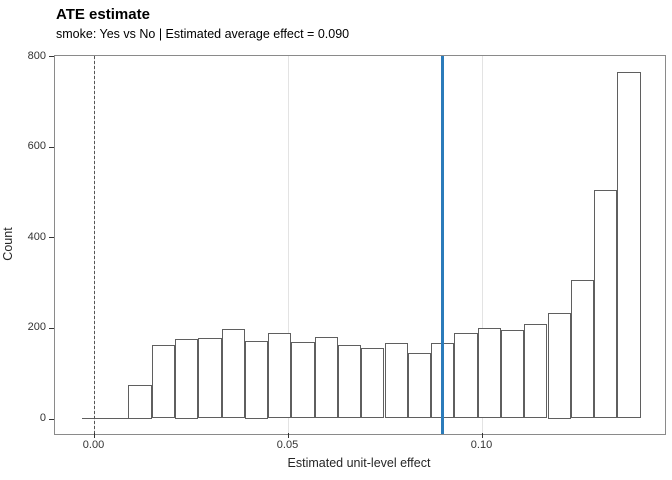  What do you see at coordinates (36, 146) in the screenshot?
I see `y-tick-label: 600` at bounding box center [36, 146].